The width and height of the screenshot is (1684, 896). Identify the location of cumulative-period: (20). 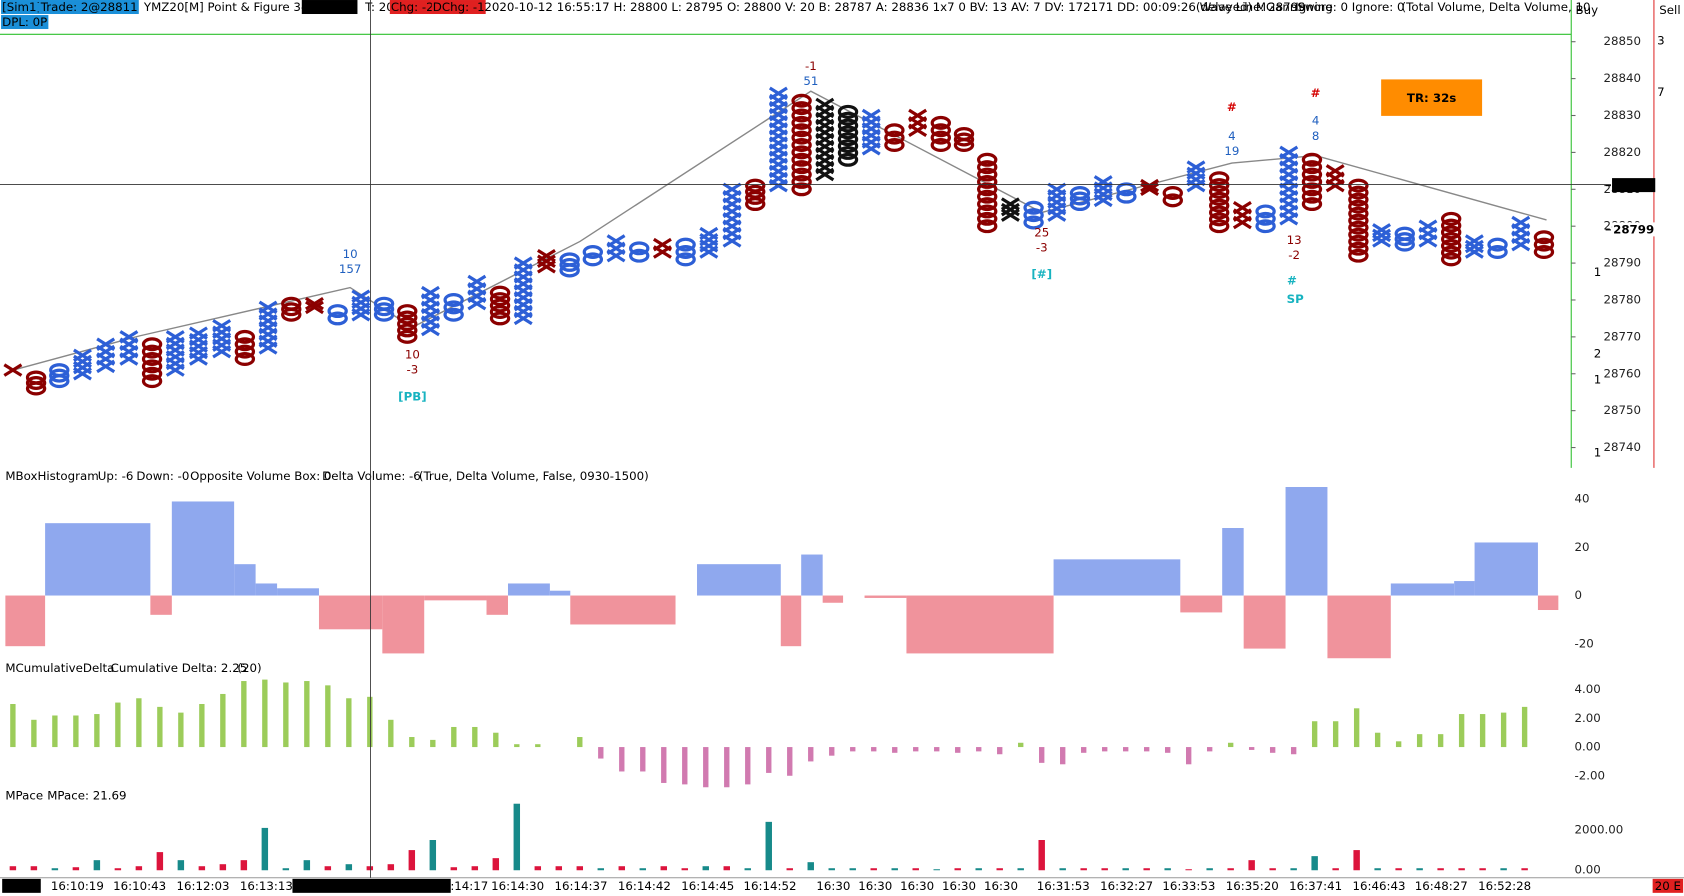
(249, 668).